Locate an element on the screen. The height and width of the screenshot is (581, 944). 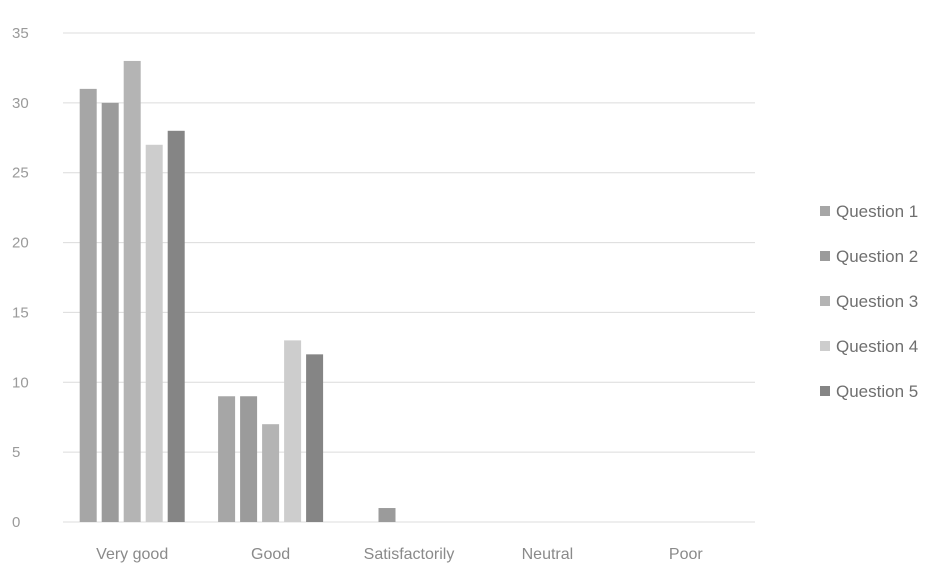
bar-satisfactorily-q2 is located at coordinates (387, 515).